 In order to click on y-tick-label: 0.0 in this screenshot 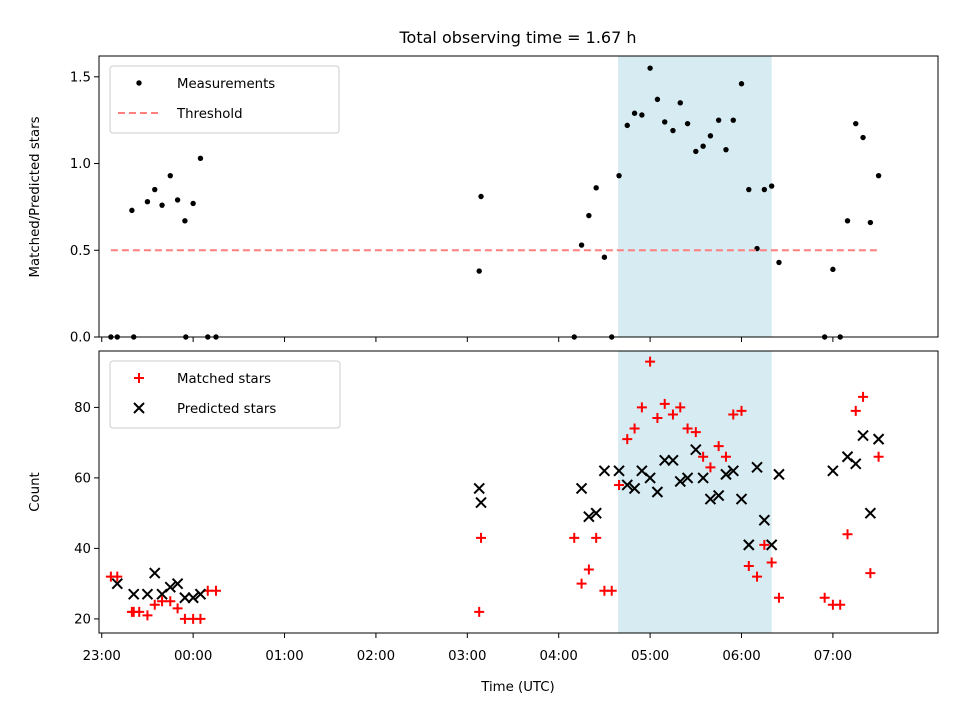, I will do `click(80, 338)`.